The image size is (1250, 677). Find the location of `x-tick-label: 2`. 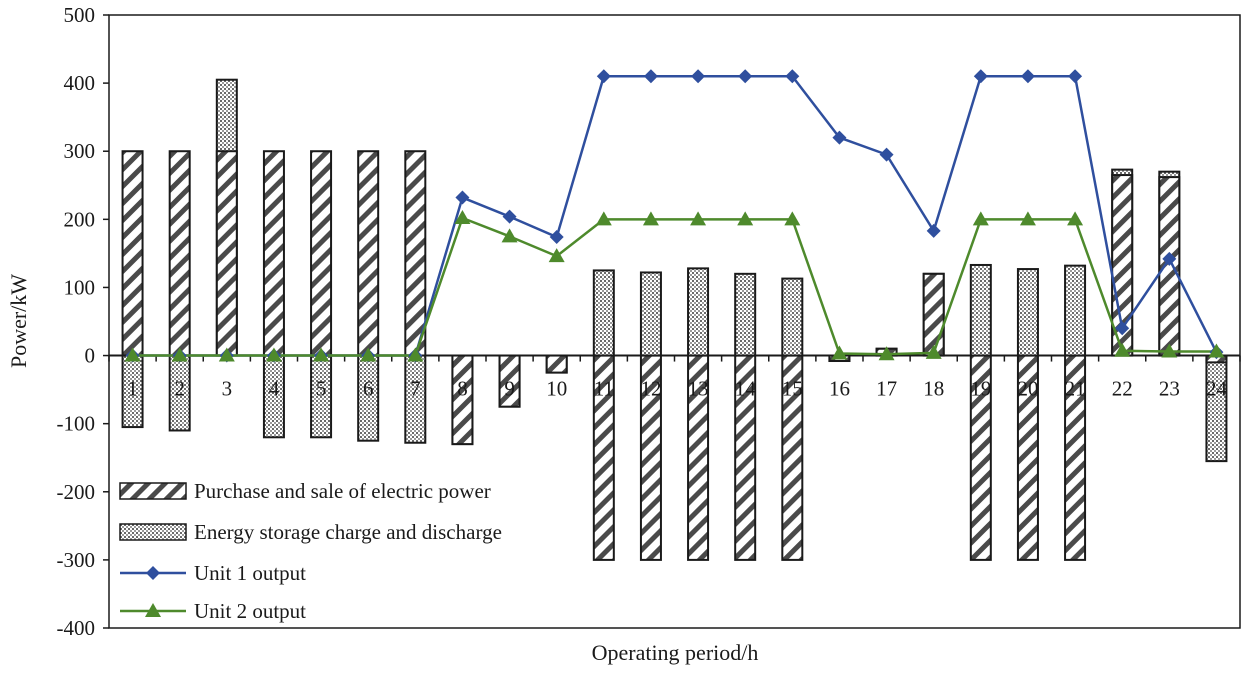

x-tick-label: 2 is located at coordinates (179, 389).